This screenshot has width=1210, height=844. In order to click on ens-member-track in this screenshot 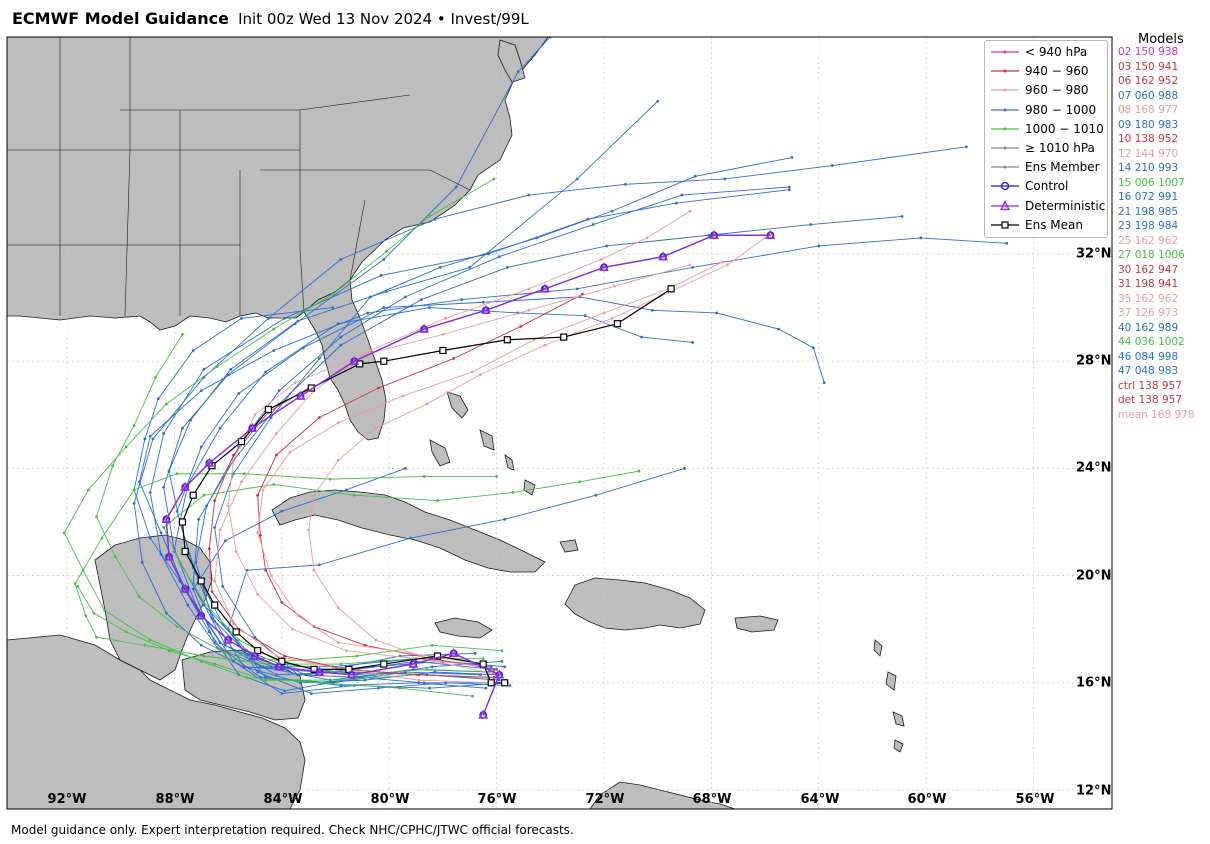, I will do `click(299, 498)`.